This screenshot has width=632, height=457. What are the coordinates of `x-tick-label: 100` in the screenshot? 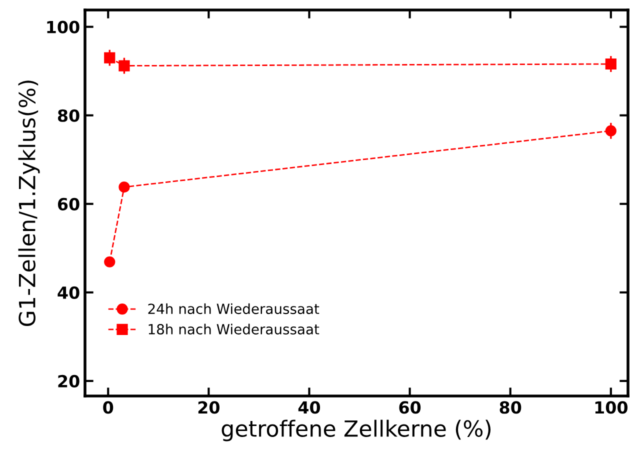 It's located at (611, 407).